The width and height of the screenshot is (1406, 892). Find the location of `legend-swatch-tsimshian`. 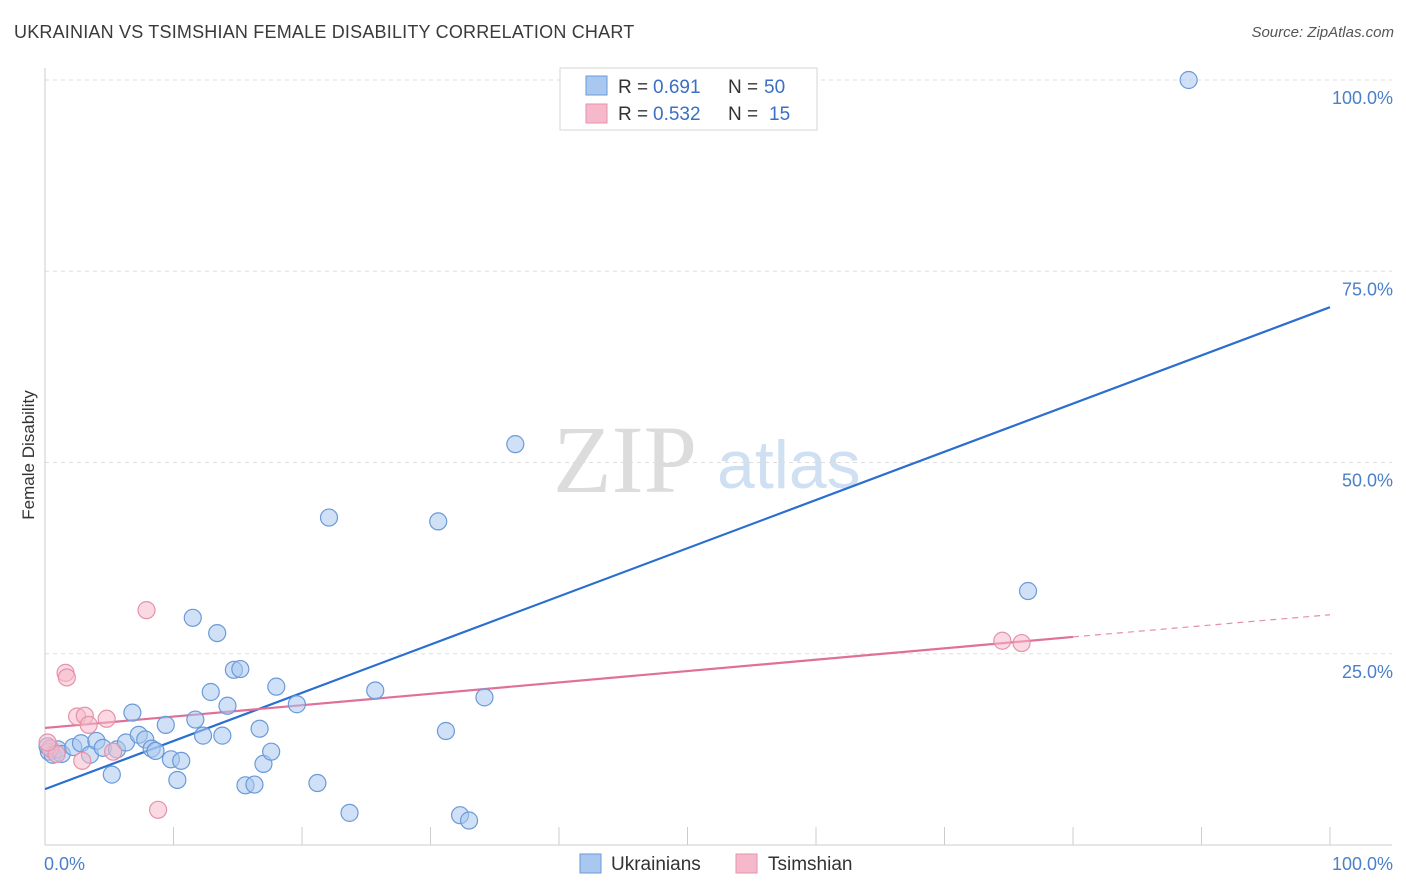

legend-swatch-tsimshian is located at coordinates (596, 113).